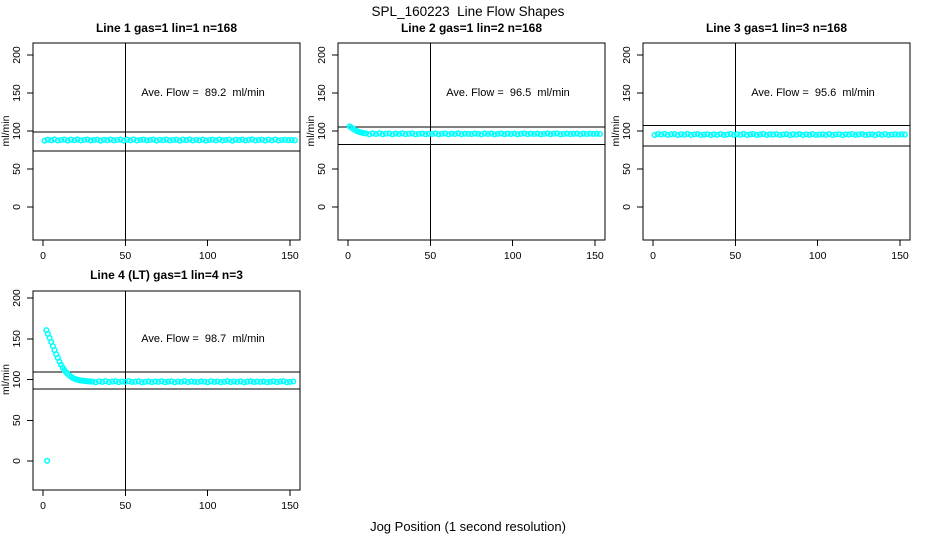 Image resolution: width=936 pixels, height=540 pixels. Describe the element at coordinates (471, 28) in the screenshot. I see `panel-2-title: Line 2 gas=1 lin=2 n=168` at that location.